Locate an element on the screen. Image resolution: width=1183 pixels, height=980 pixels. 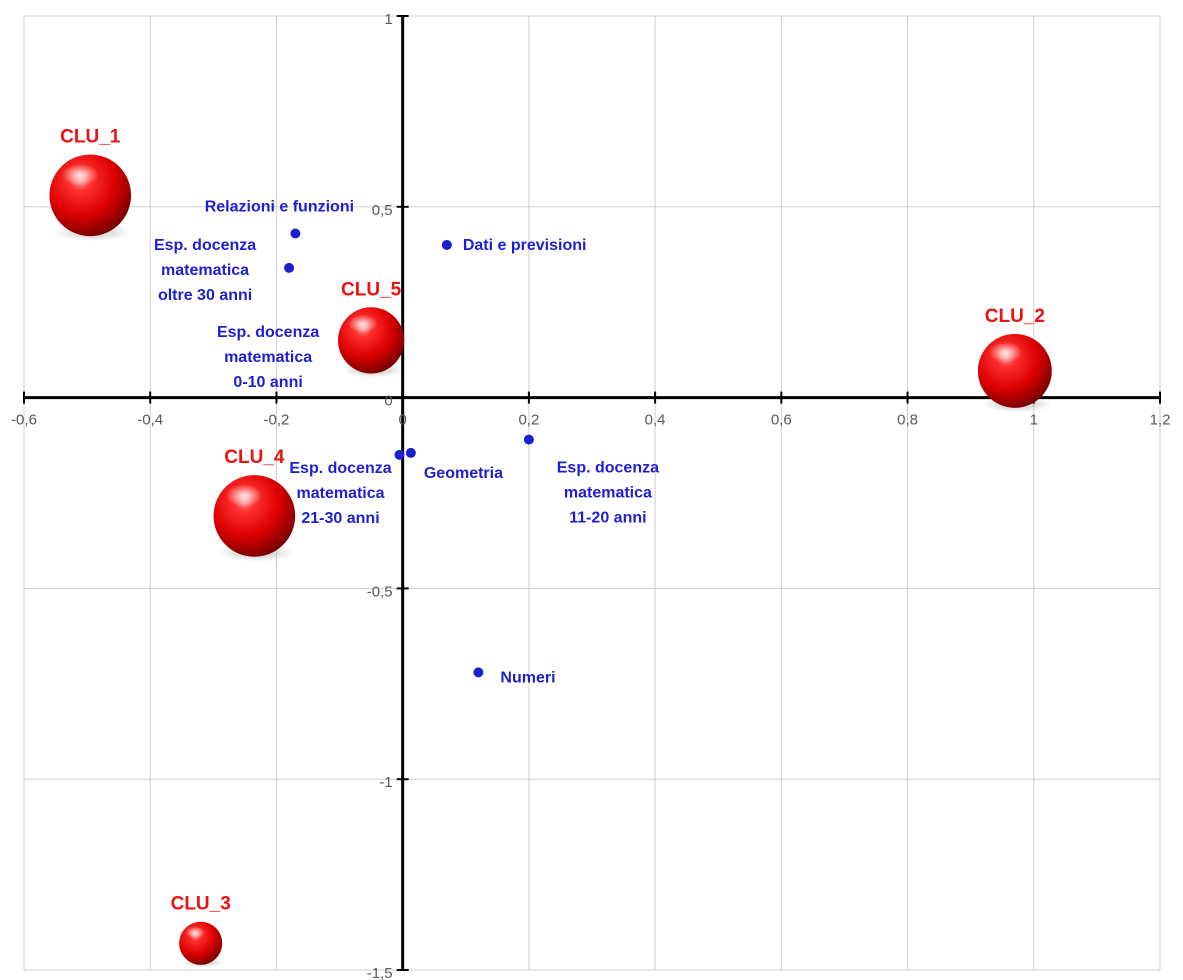
x-tick-label-7: 0,8 is located at coordinates (907, 420).